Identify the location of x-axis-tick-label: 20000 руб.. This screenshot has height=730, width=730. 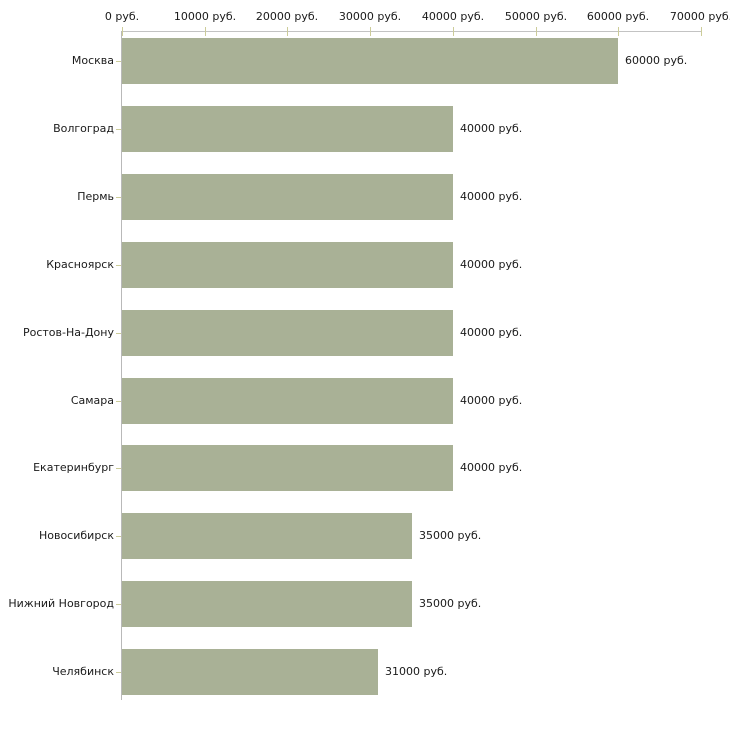
(287, 16).